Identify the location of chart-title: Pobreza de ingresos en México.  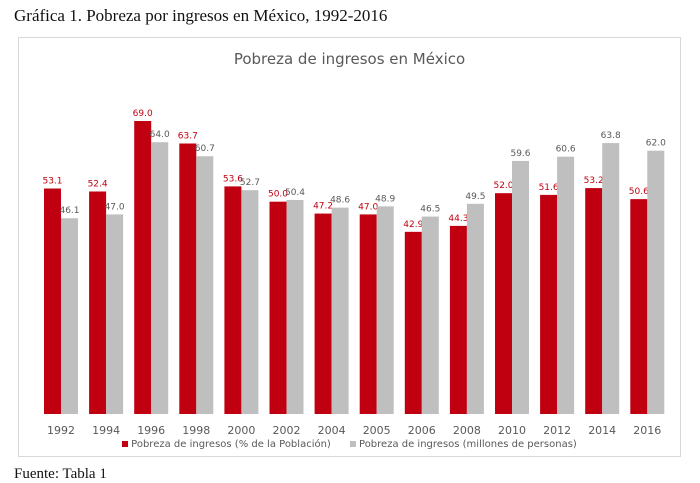
(349, 59).